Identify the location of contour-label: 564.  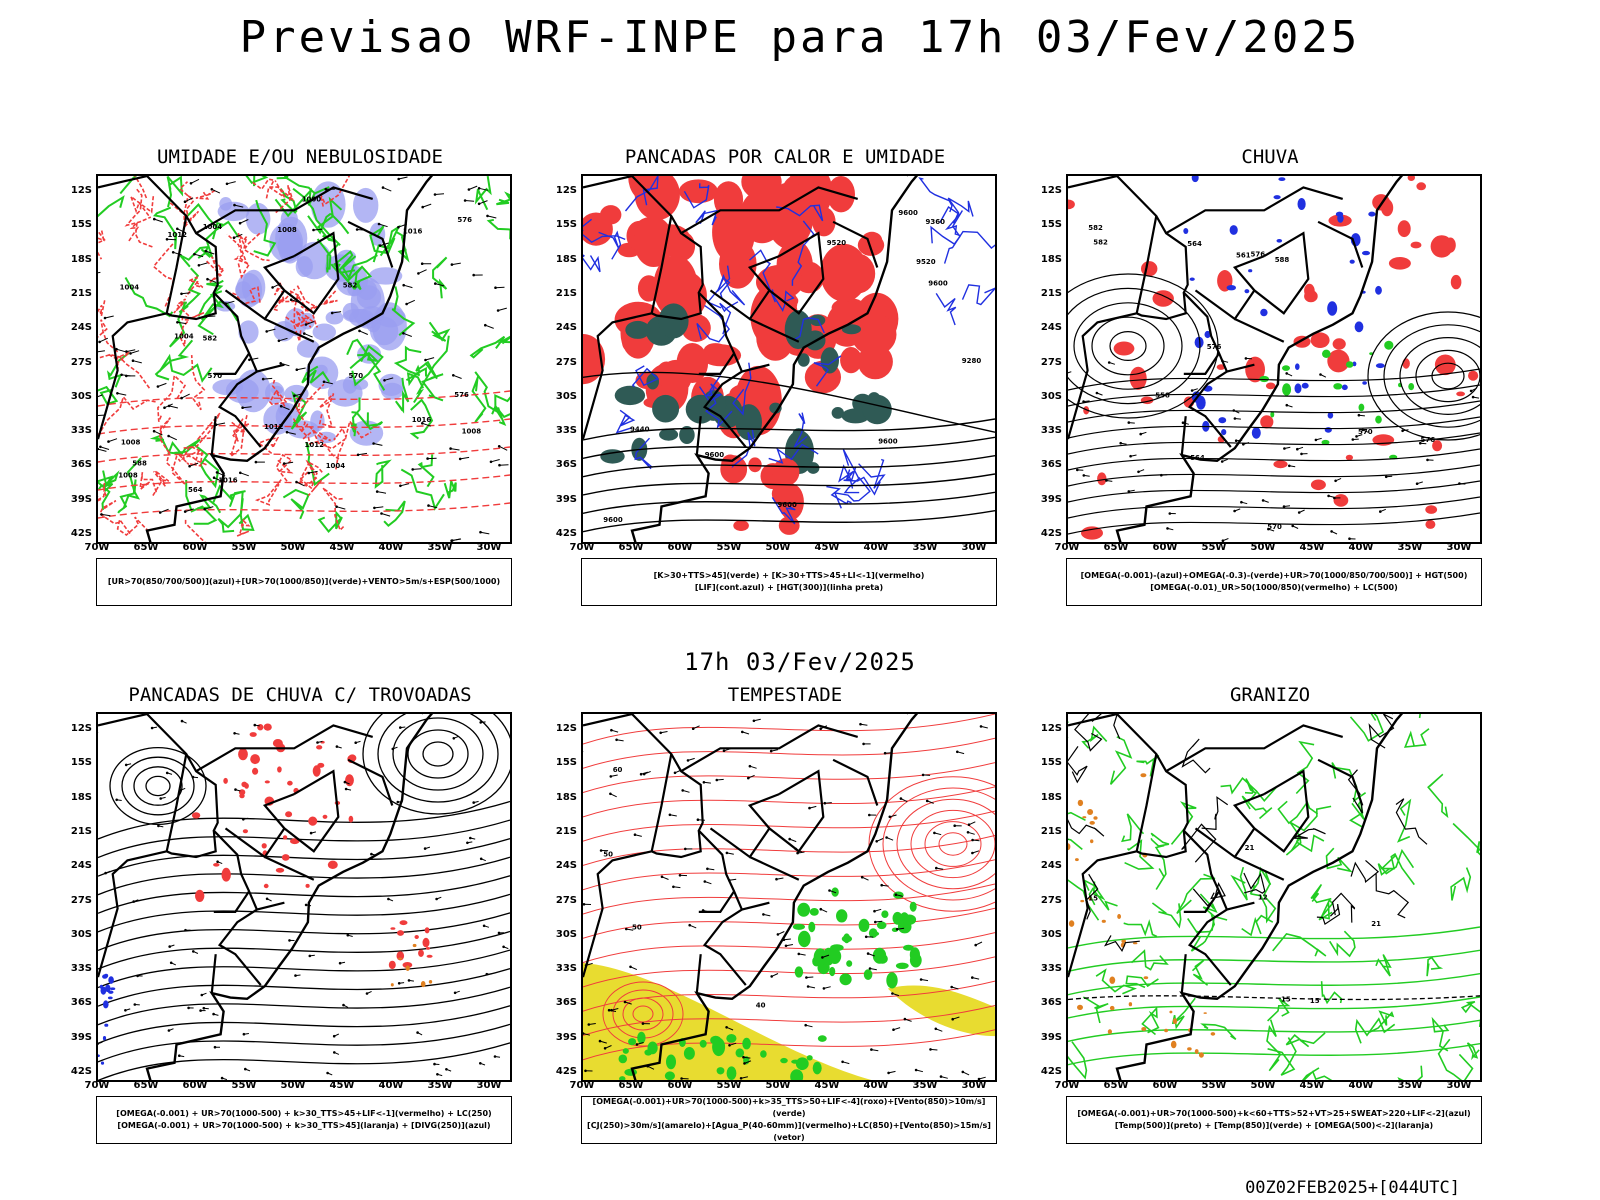
(195, 490).